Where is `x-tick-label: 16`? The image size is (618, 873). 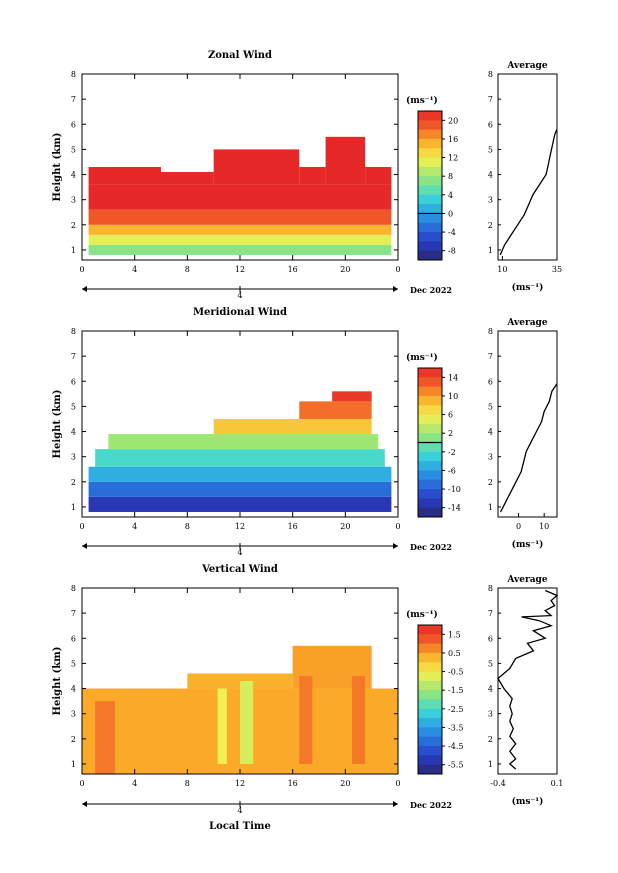 x-tick-label: 16 is located at coordinates (293, 526).